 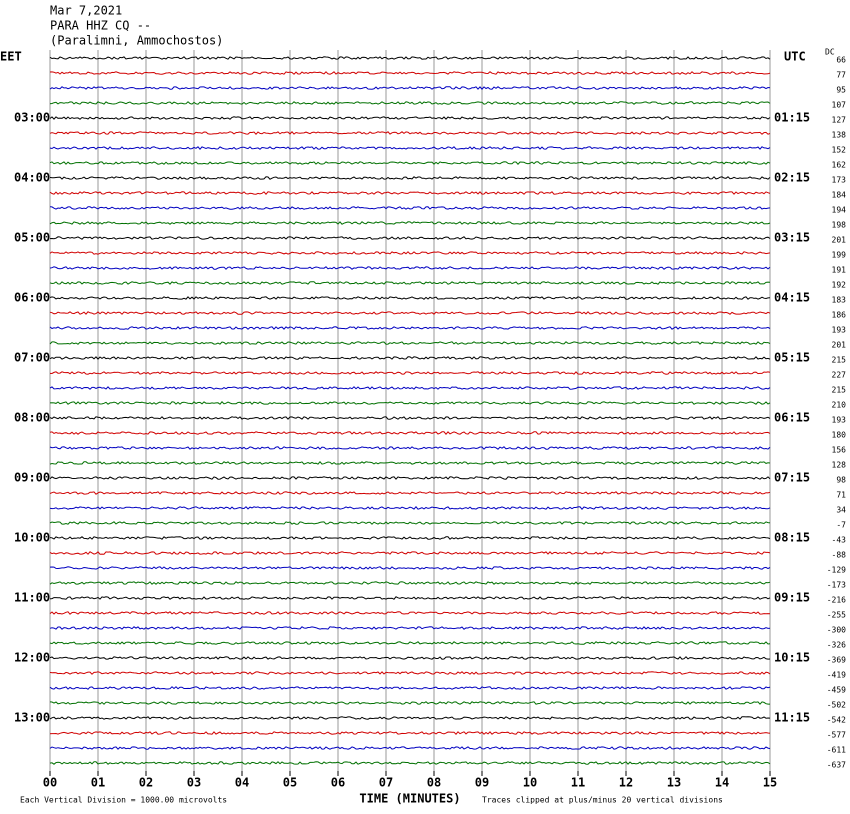 What do you see at coordinates (839, 300) in the screenshot?
I see `dc-value: 183` at bounding box center [839, 300].